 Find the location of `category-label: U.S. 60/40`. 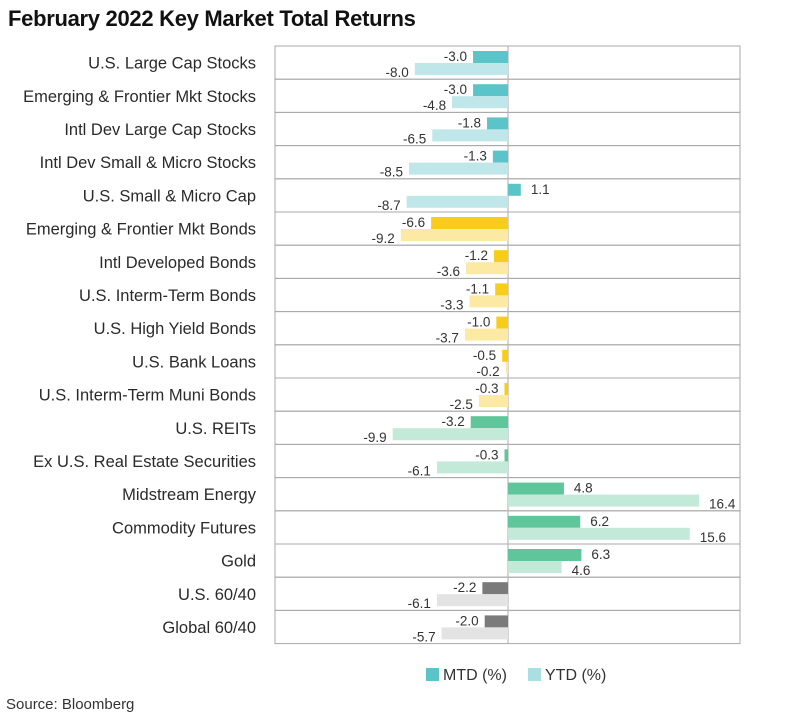

category-label: U.S. 60/40 is located at coordinates (217, 595).